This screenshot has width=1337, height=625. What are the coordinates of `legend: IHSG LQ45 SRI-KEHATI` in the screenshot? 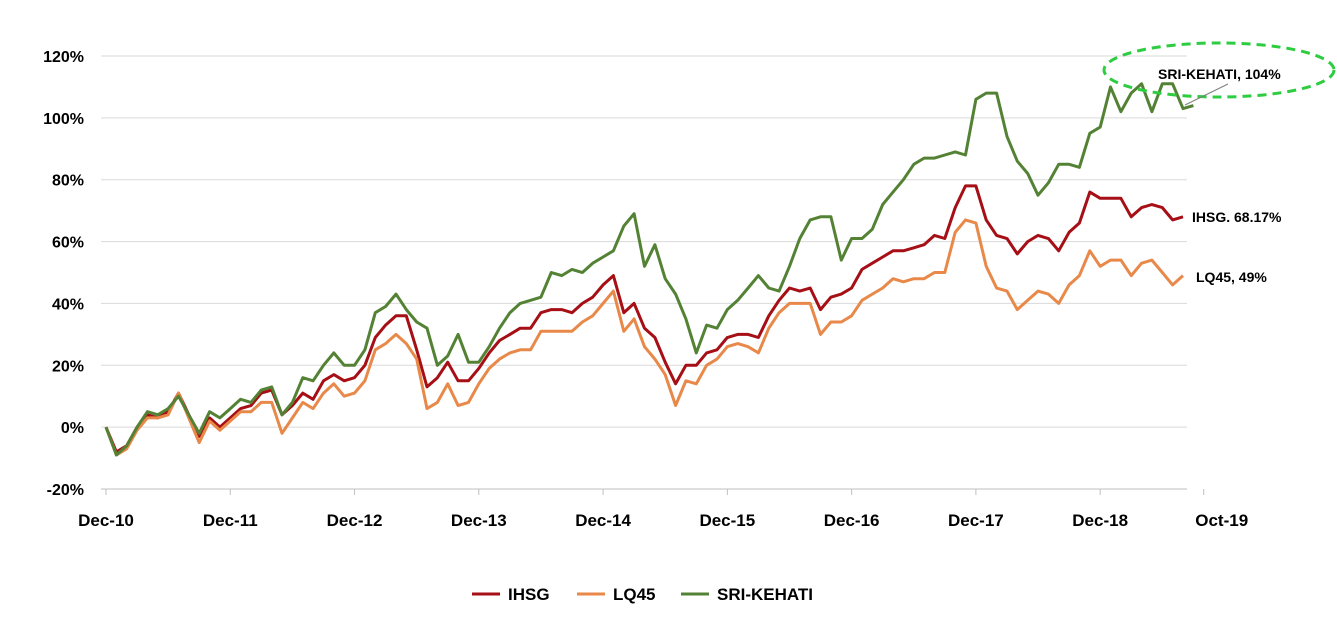 It's located at (642, 594).